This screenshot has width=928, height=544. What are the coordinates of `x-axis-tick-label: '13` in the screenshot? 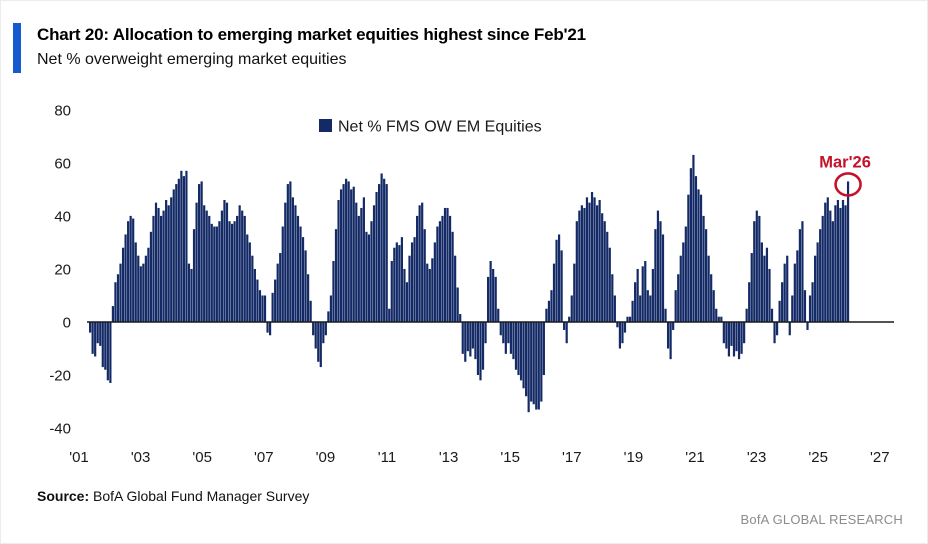 It's located at (449, 457).